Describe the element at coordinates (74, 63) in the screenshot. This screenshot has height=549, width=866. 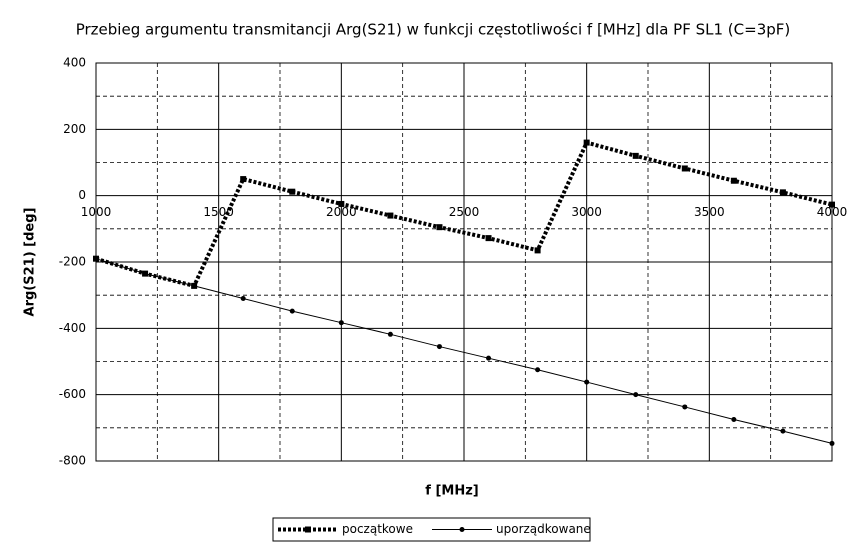
I see `y-tick-label: 400` at that location.